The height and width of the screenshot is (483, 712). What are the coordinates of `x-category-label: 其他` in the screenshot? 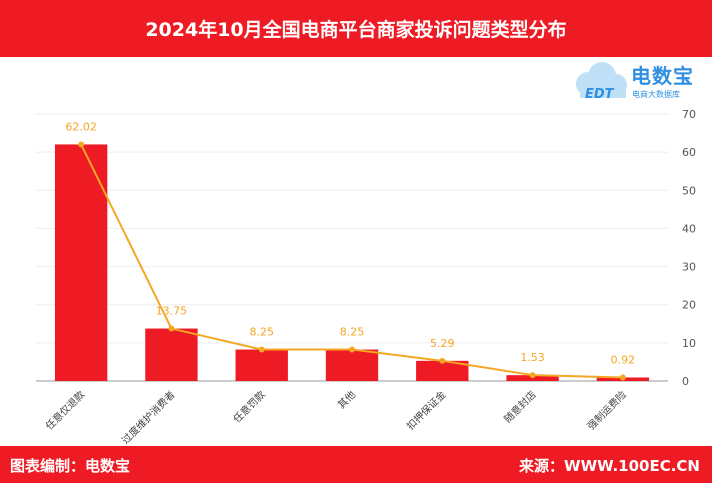 It's located at (346, 399).